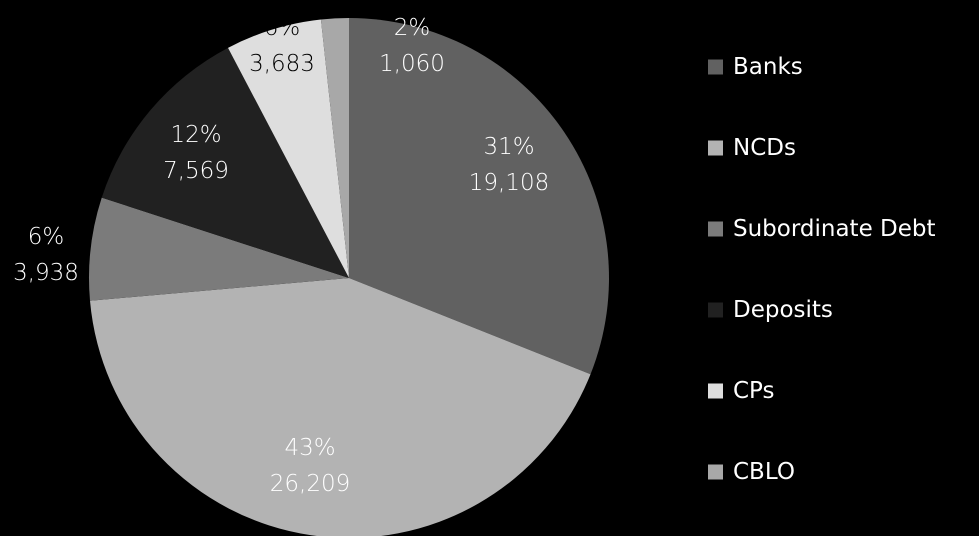 Image resolution: width=979 pixels, height=536 pixels. What do you see at coordinates (195, 135) in the screenshot?
I see `slice-percent-label-deposits: 12%` at bounding box center [195, 135].